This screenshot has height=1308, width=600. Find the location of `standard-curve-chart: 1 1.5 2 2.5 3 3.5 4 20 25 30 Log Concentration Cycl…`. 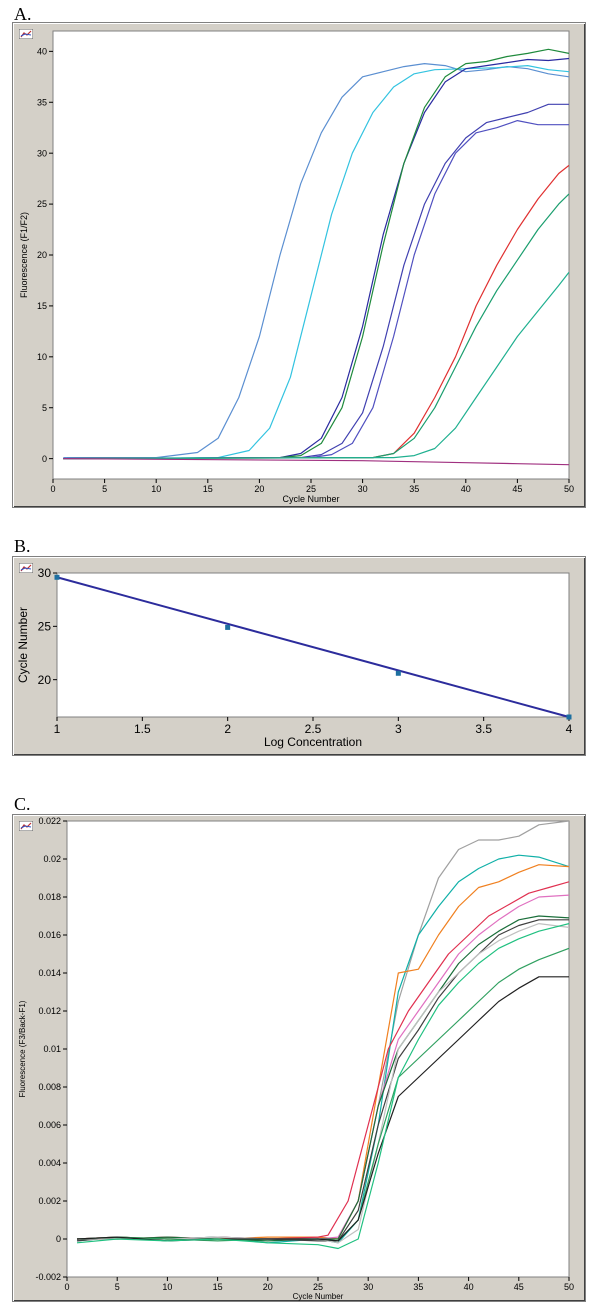

standard-curve-chart: 1 1.5 2 2.5 3 3.5 4 20 25 30 Log Concentration Cycl… is located at coordinates (294, 657).